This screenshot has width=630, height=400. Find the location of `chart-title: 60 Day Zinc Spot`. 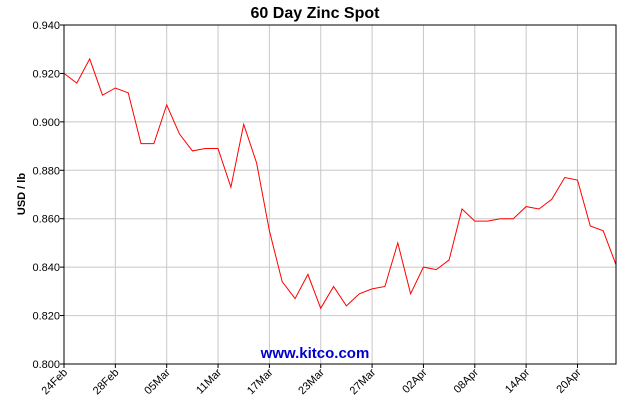

chart-title: 60 Day Zinc Spot is located at coordinates (316, 13).